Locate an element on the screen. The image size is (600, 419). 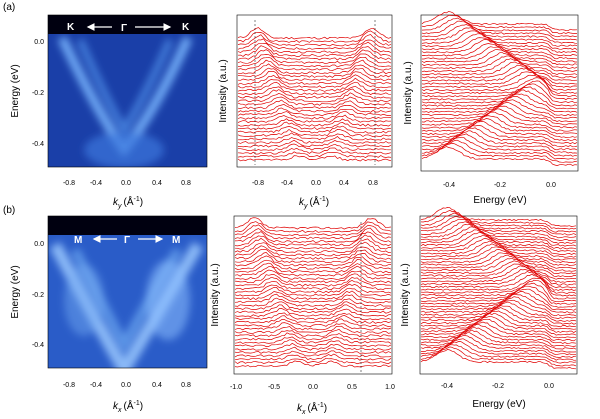
energy-ticks-b: 0.0 -0.2 -0.4 is located at coordinates (38, 295).